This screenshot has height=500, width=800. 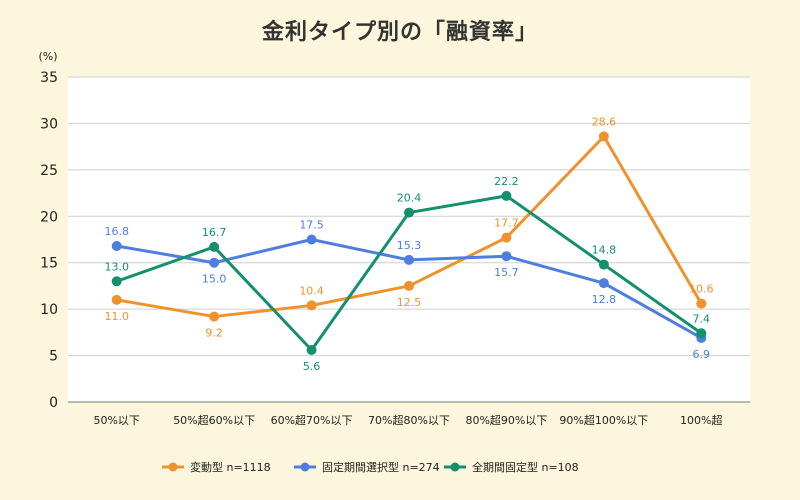 What do you see at coordinates (49, 124) in the screenshot?
I see `y-tick-label: 30` at bounding box center [49, 124].